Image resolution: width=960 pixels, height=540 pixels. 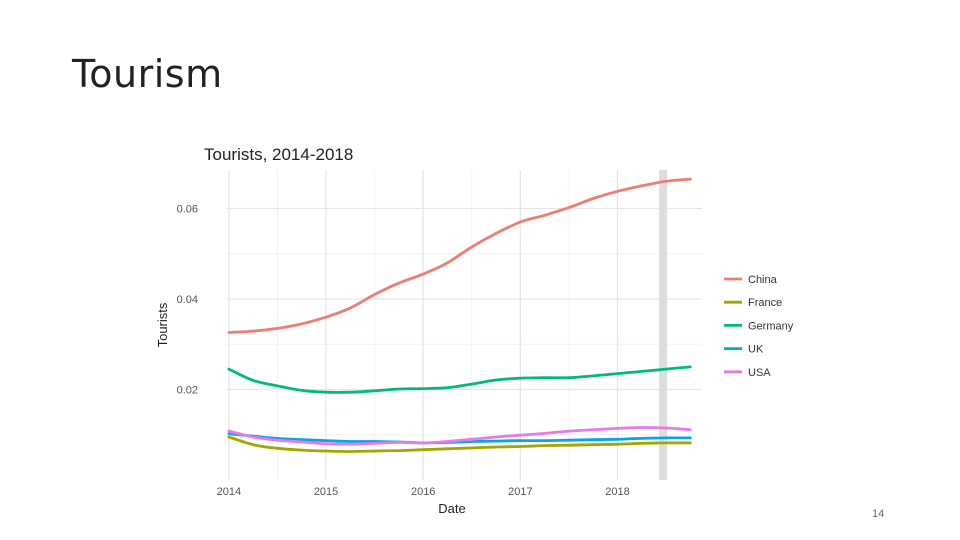 What do you see at coordinates (423, 492) in the screenshot?
I see `x-tick-label: 2016` at bounding box center [423, 492].